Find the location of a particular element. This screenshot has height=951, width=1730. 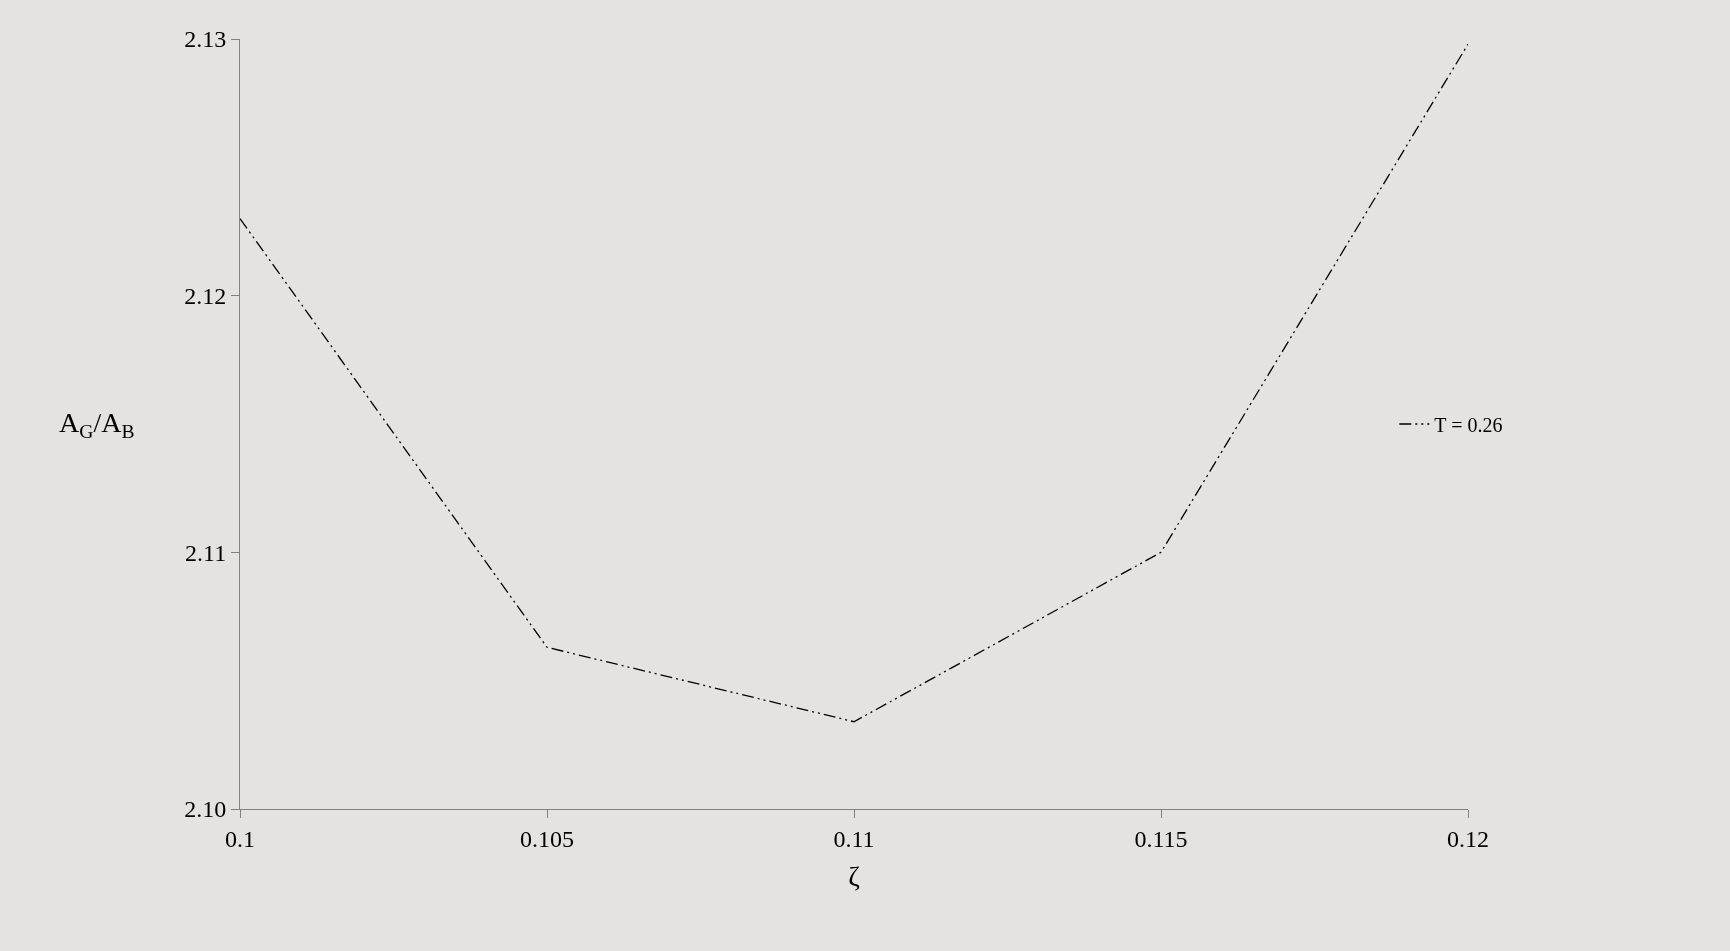

y-tick-label: 2.10 is located at coordinates (205, 809).